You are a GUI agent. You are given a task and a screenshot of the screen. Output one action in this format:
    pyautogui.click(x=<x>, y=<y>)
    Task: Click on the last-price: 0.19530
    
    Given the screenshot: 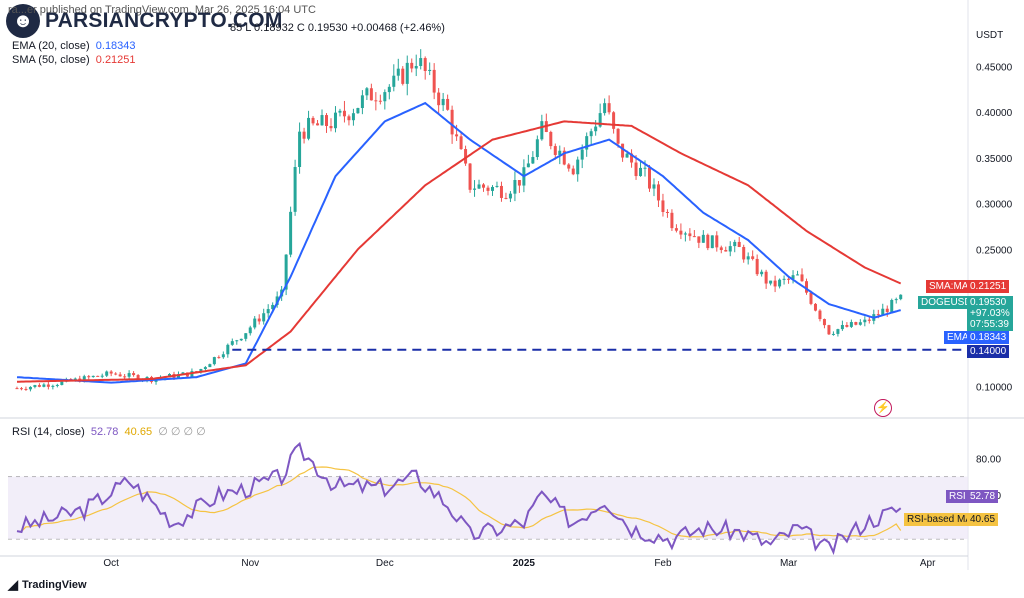 What is the action you would take?
    pyautogui.click(x=988, y=302)
    